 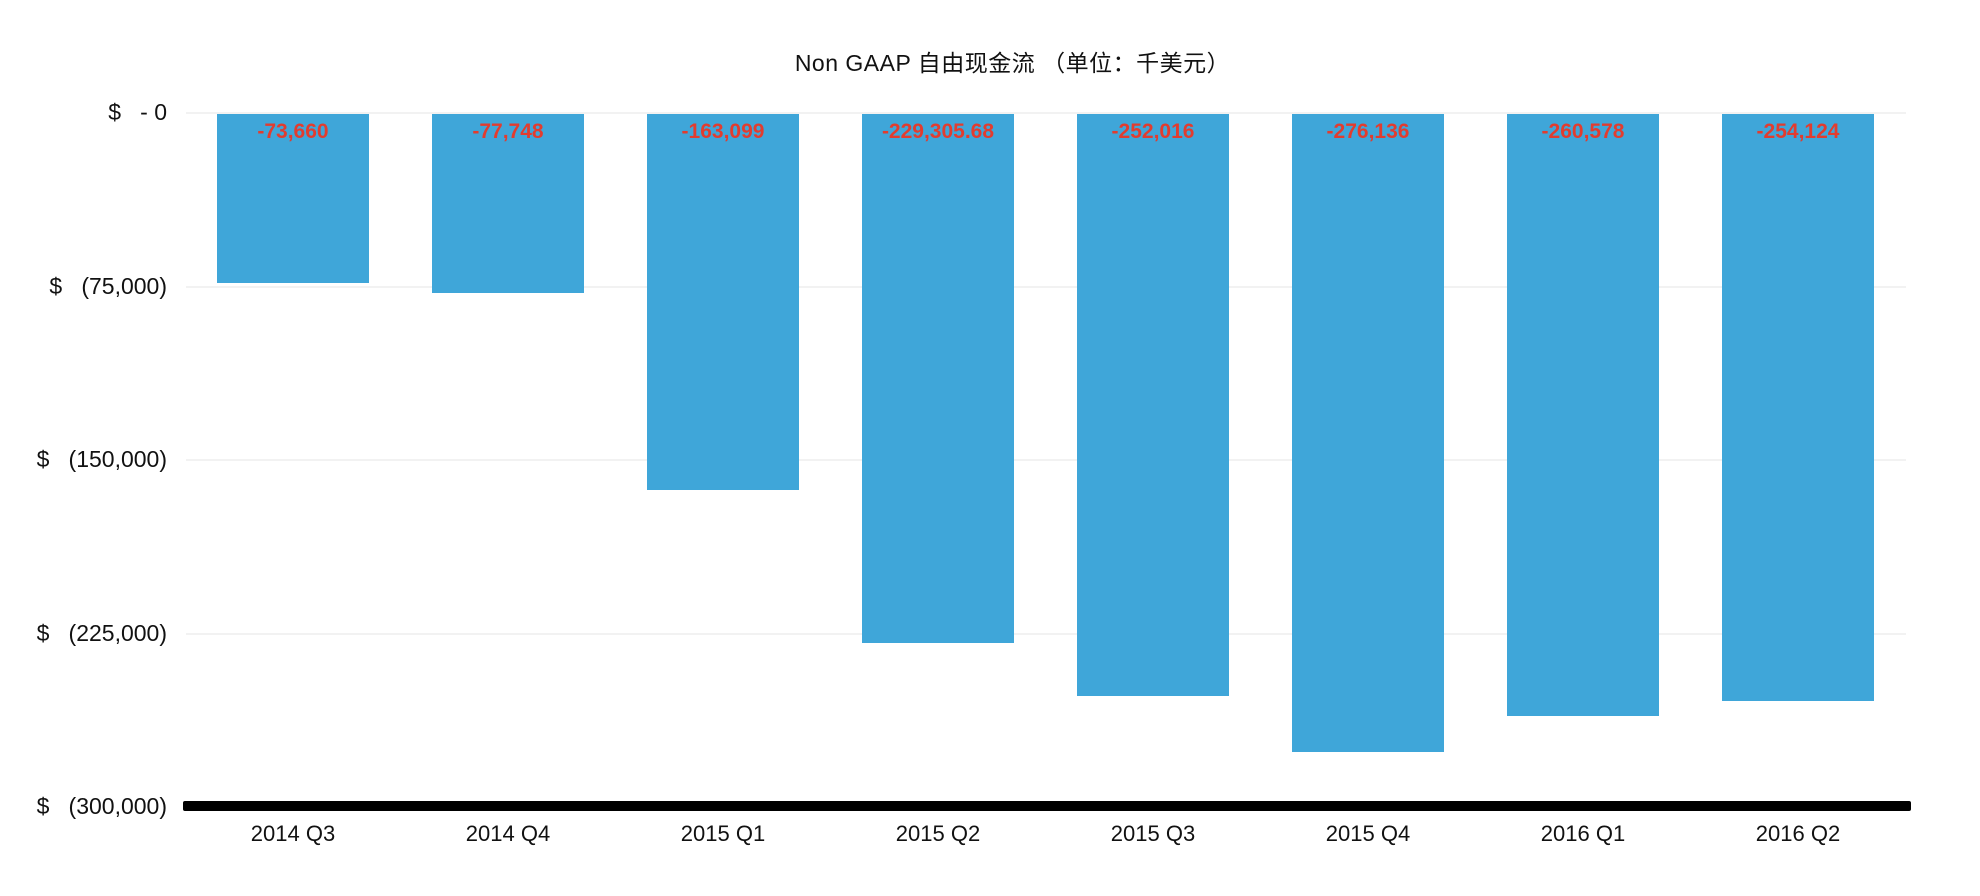 I want to click on bar-value-label: -254,124, so click(x=1798, y=131).